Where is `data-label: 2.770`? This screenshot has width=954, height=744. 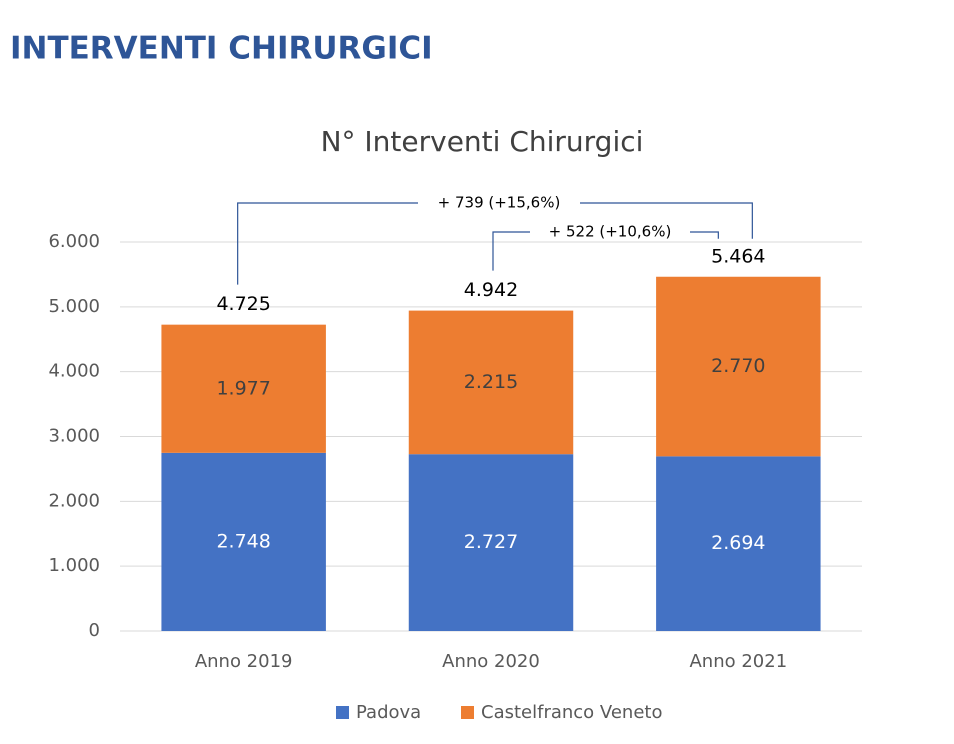 data-label: 2.770 is located at coordinates (738, 366).